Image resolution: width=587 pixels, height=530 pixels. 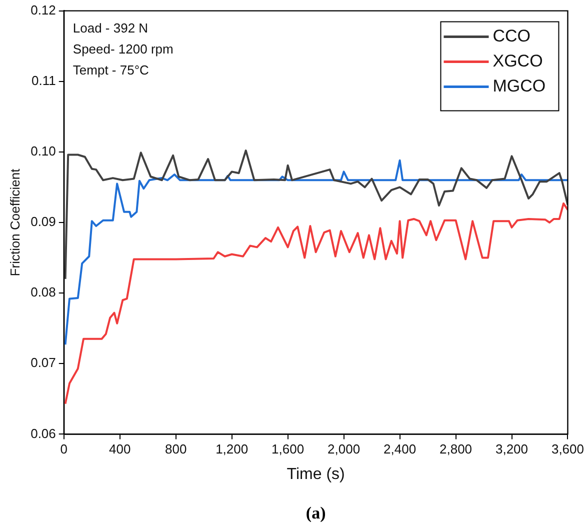 What do you see at coordinates (519, 86) in the screenshot?
I see `legend-label: MGCO` at bounding box center [519, 86].